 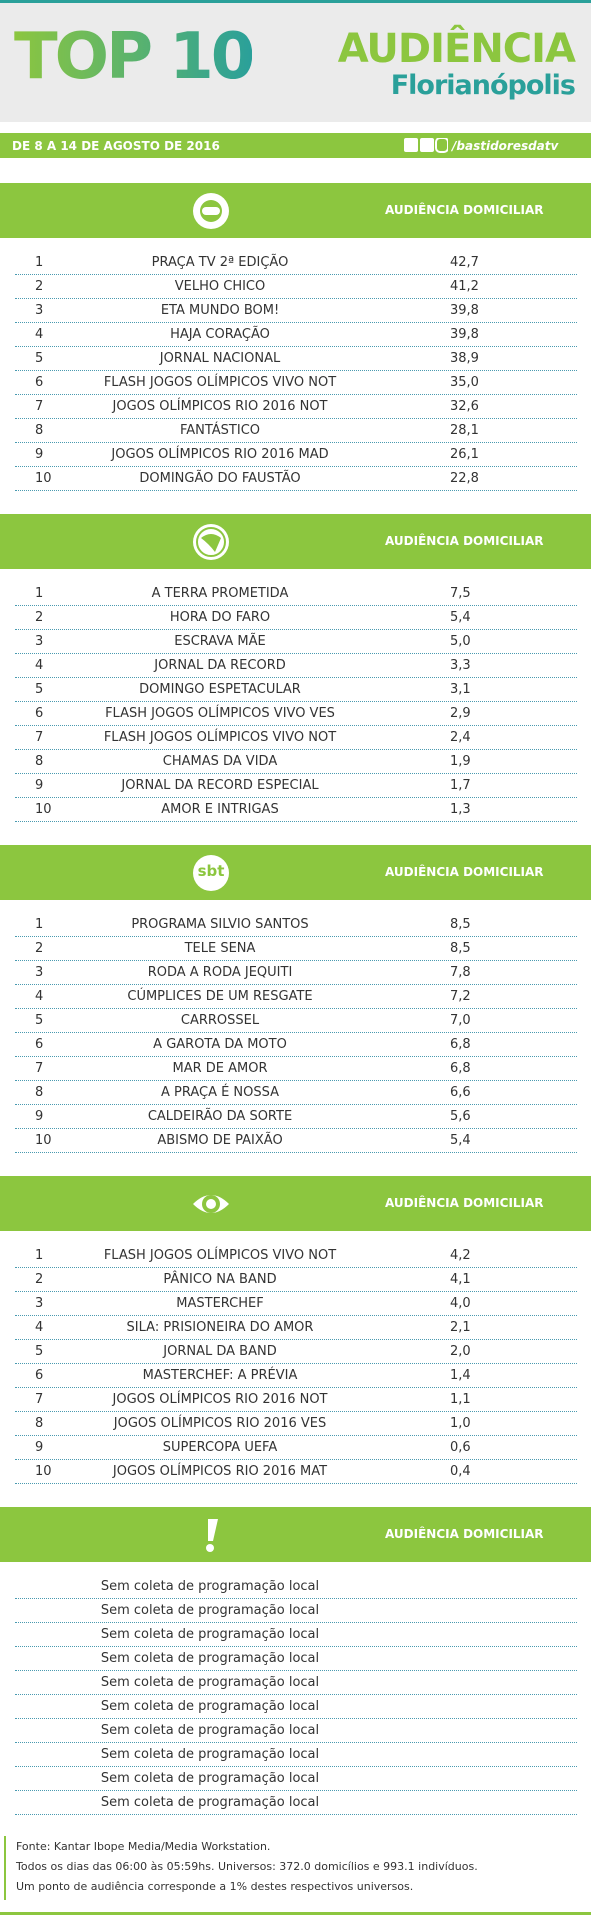 I want to click on section-header: AUDIÊNCIA DOMICILIAR, so click(x=295, y=1203).